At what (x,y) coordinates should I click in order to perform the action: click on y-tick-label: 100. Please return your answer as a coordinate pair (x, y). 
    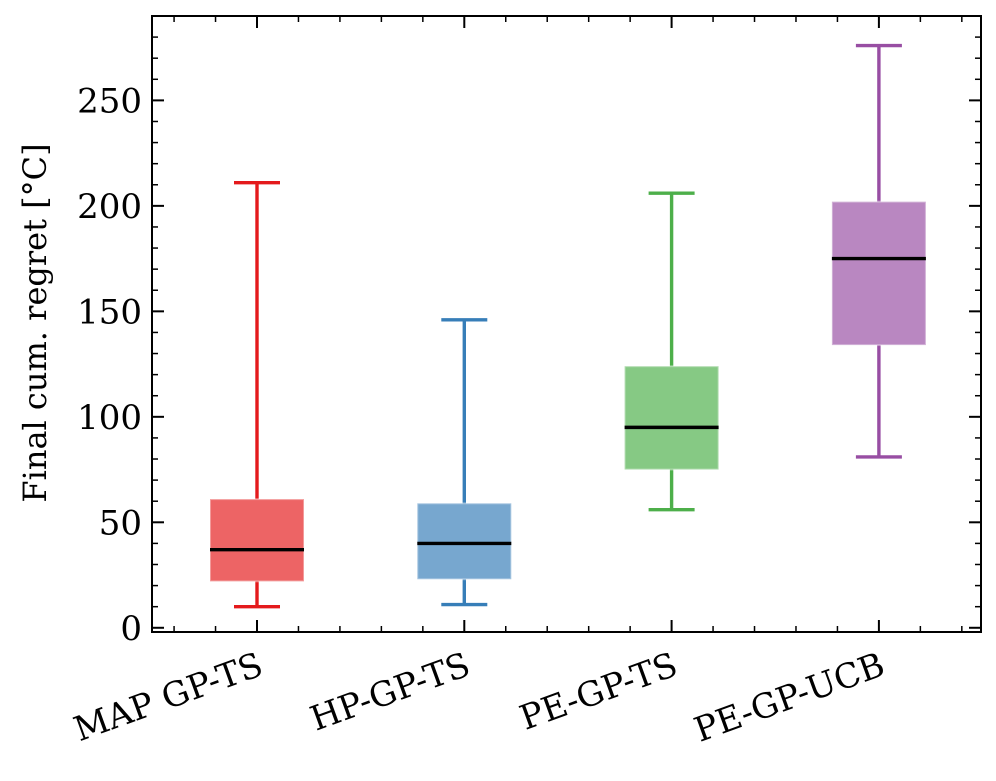
    Looking at the image, I should click on (109, 418).